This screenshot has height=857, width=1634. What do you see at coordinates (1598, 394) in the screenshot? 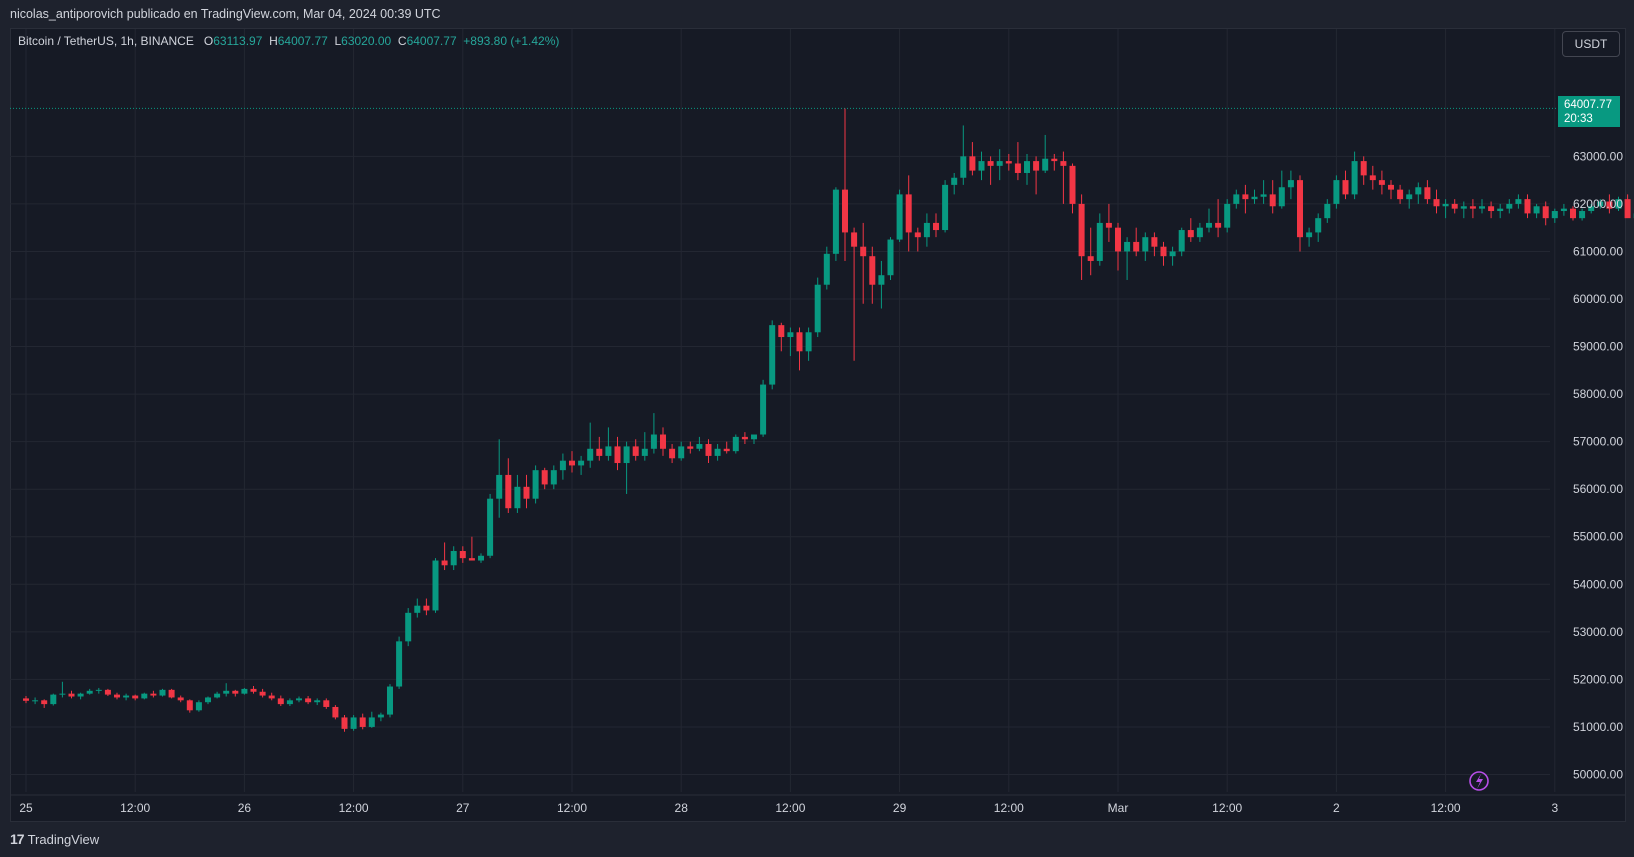
I see `price-tick-label: 58000.00` at bounding box center [1598, 394].